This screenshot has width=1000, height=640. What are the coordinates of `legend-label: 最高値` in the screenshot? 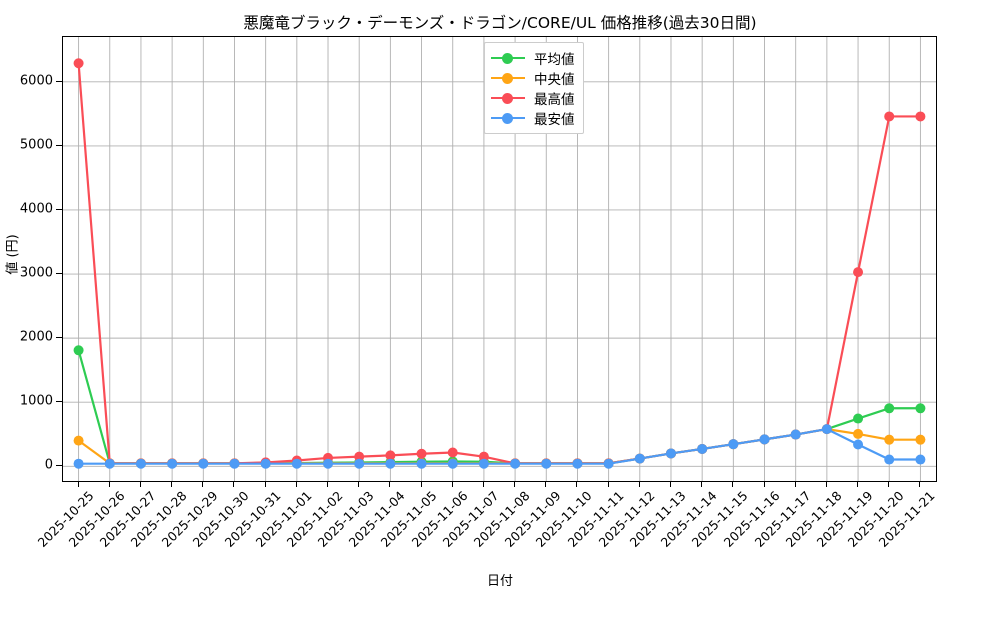 It's located at (554, 100).